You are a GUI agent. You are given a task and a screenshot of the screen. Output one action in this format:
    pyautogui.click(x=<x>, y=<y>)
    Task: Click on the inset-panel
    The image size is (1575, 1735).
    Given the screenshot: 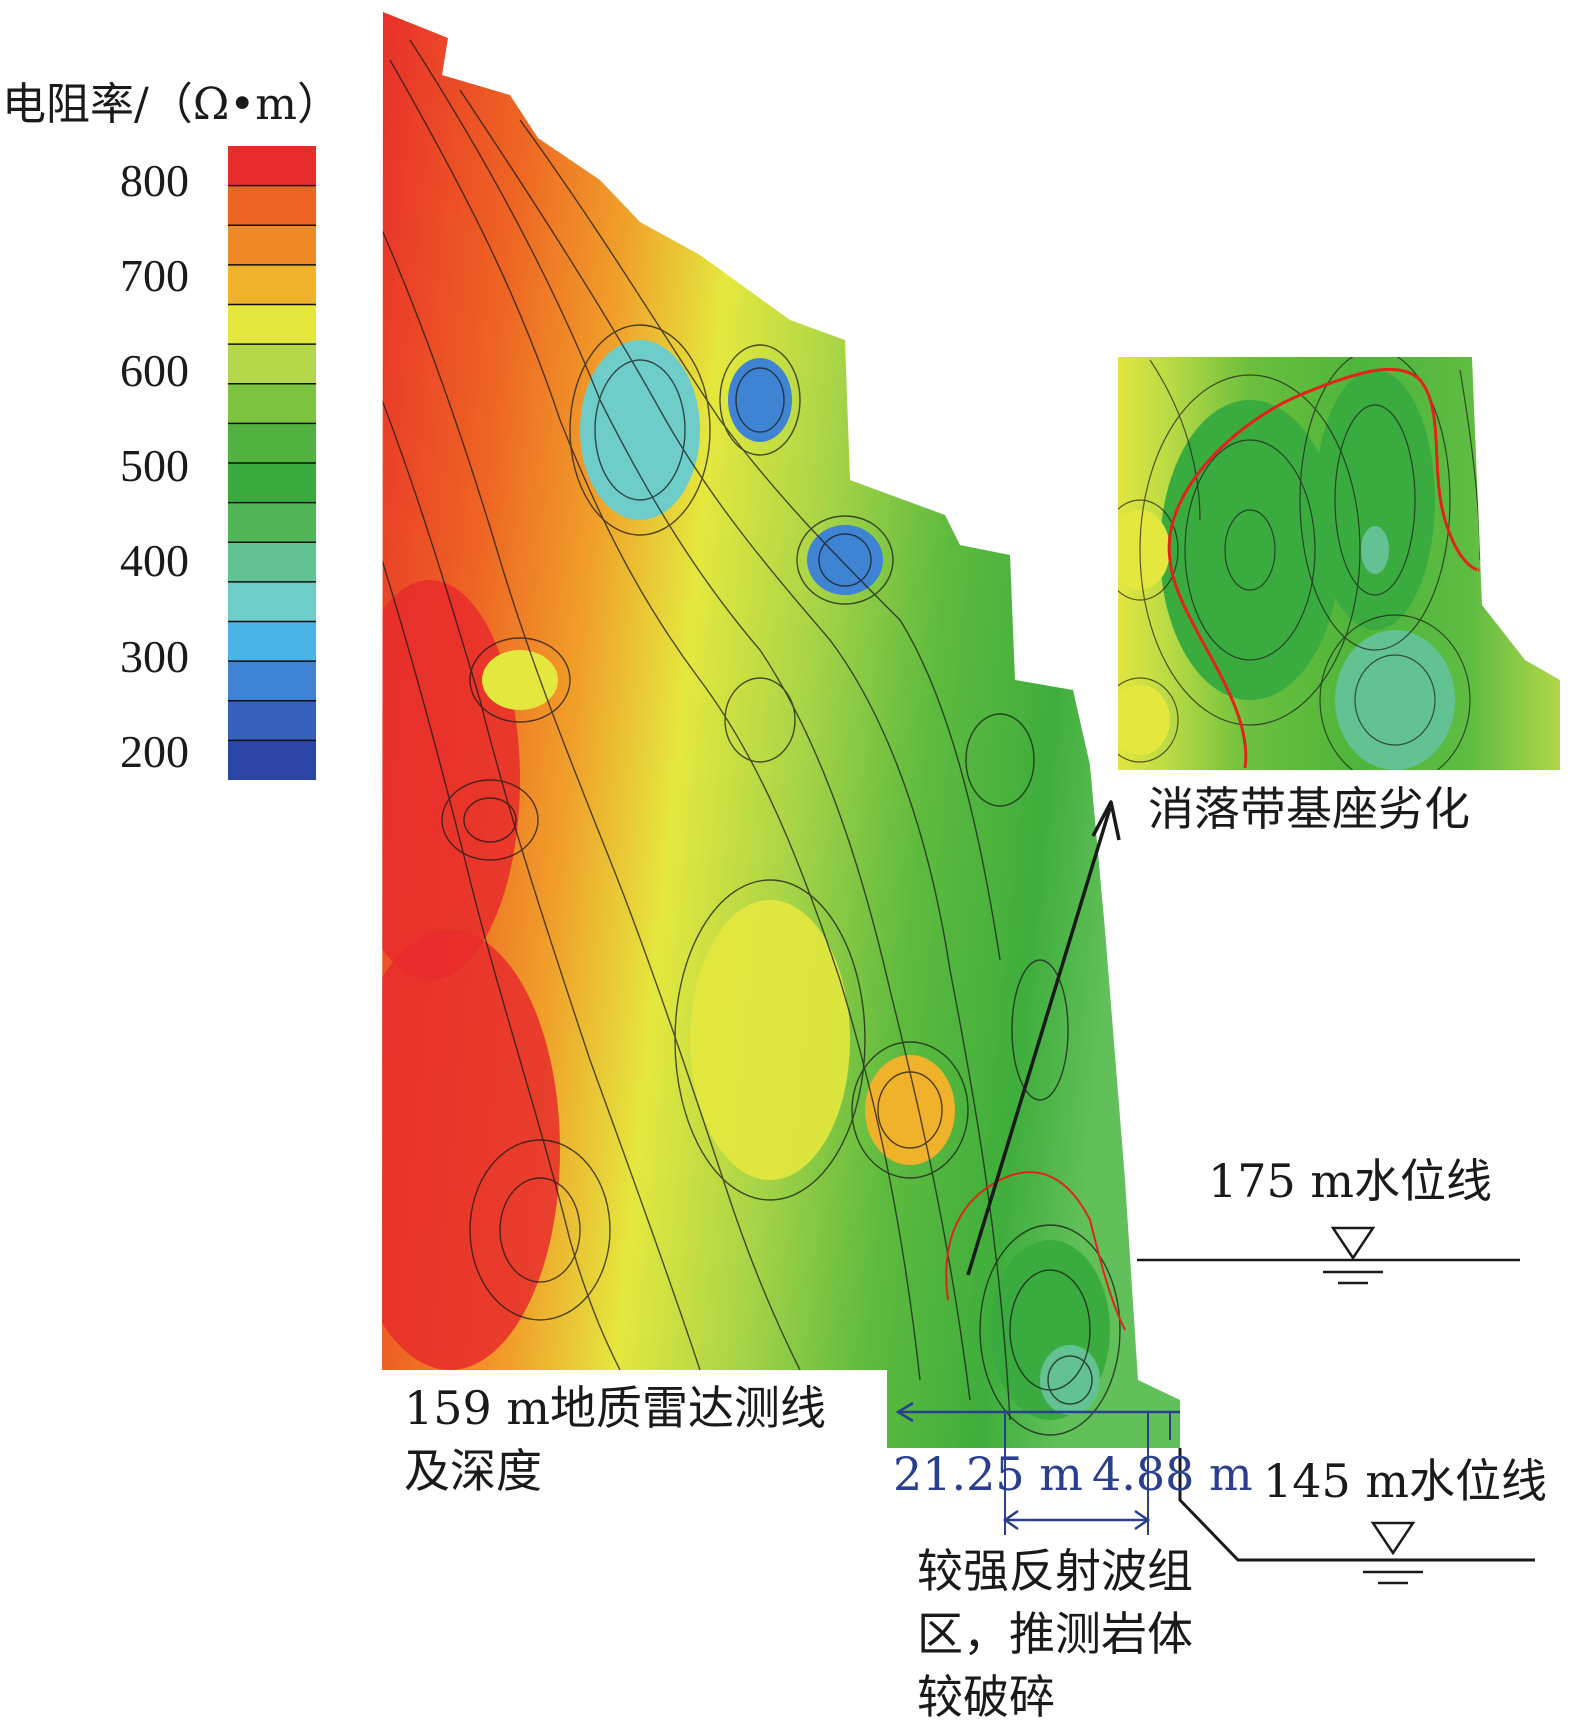 What is the action you would take?
    pyautogui.click(x=1339, y=563)
    